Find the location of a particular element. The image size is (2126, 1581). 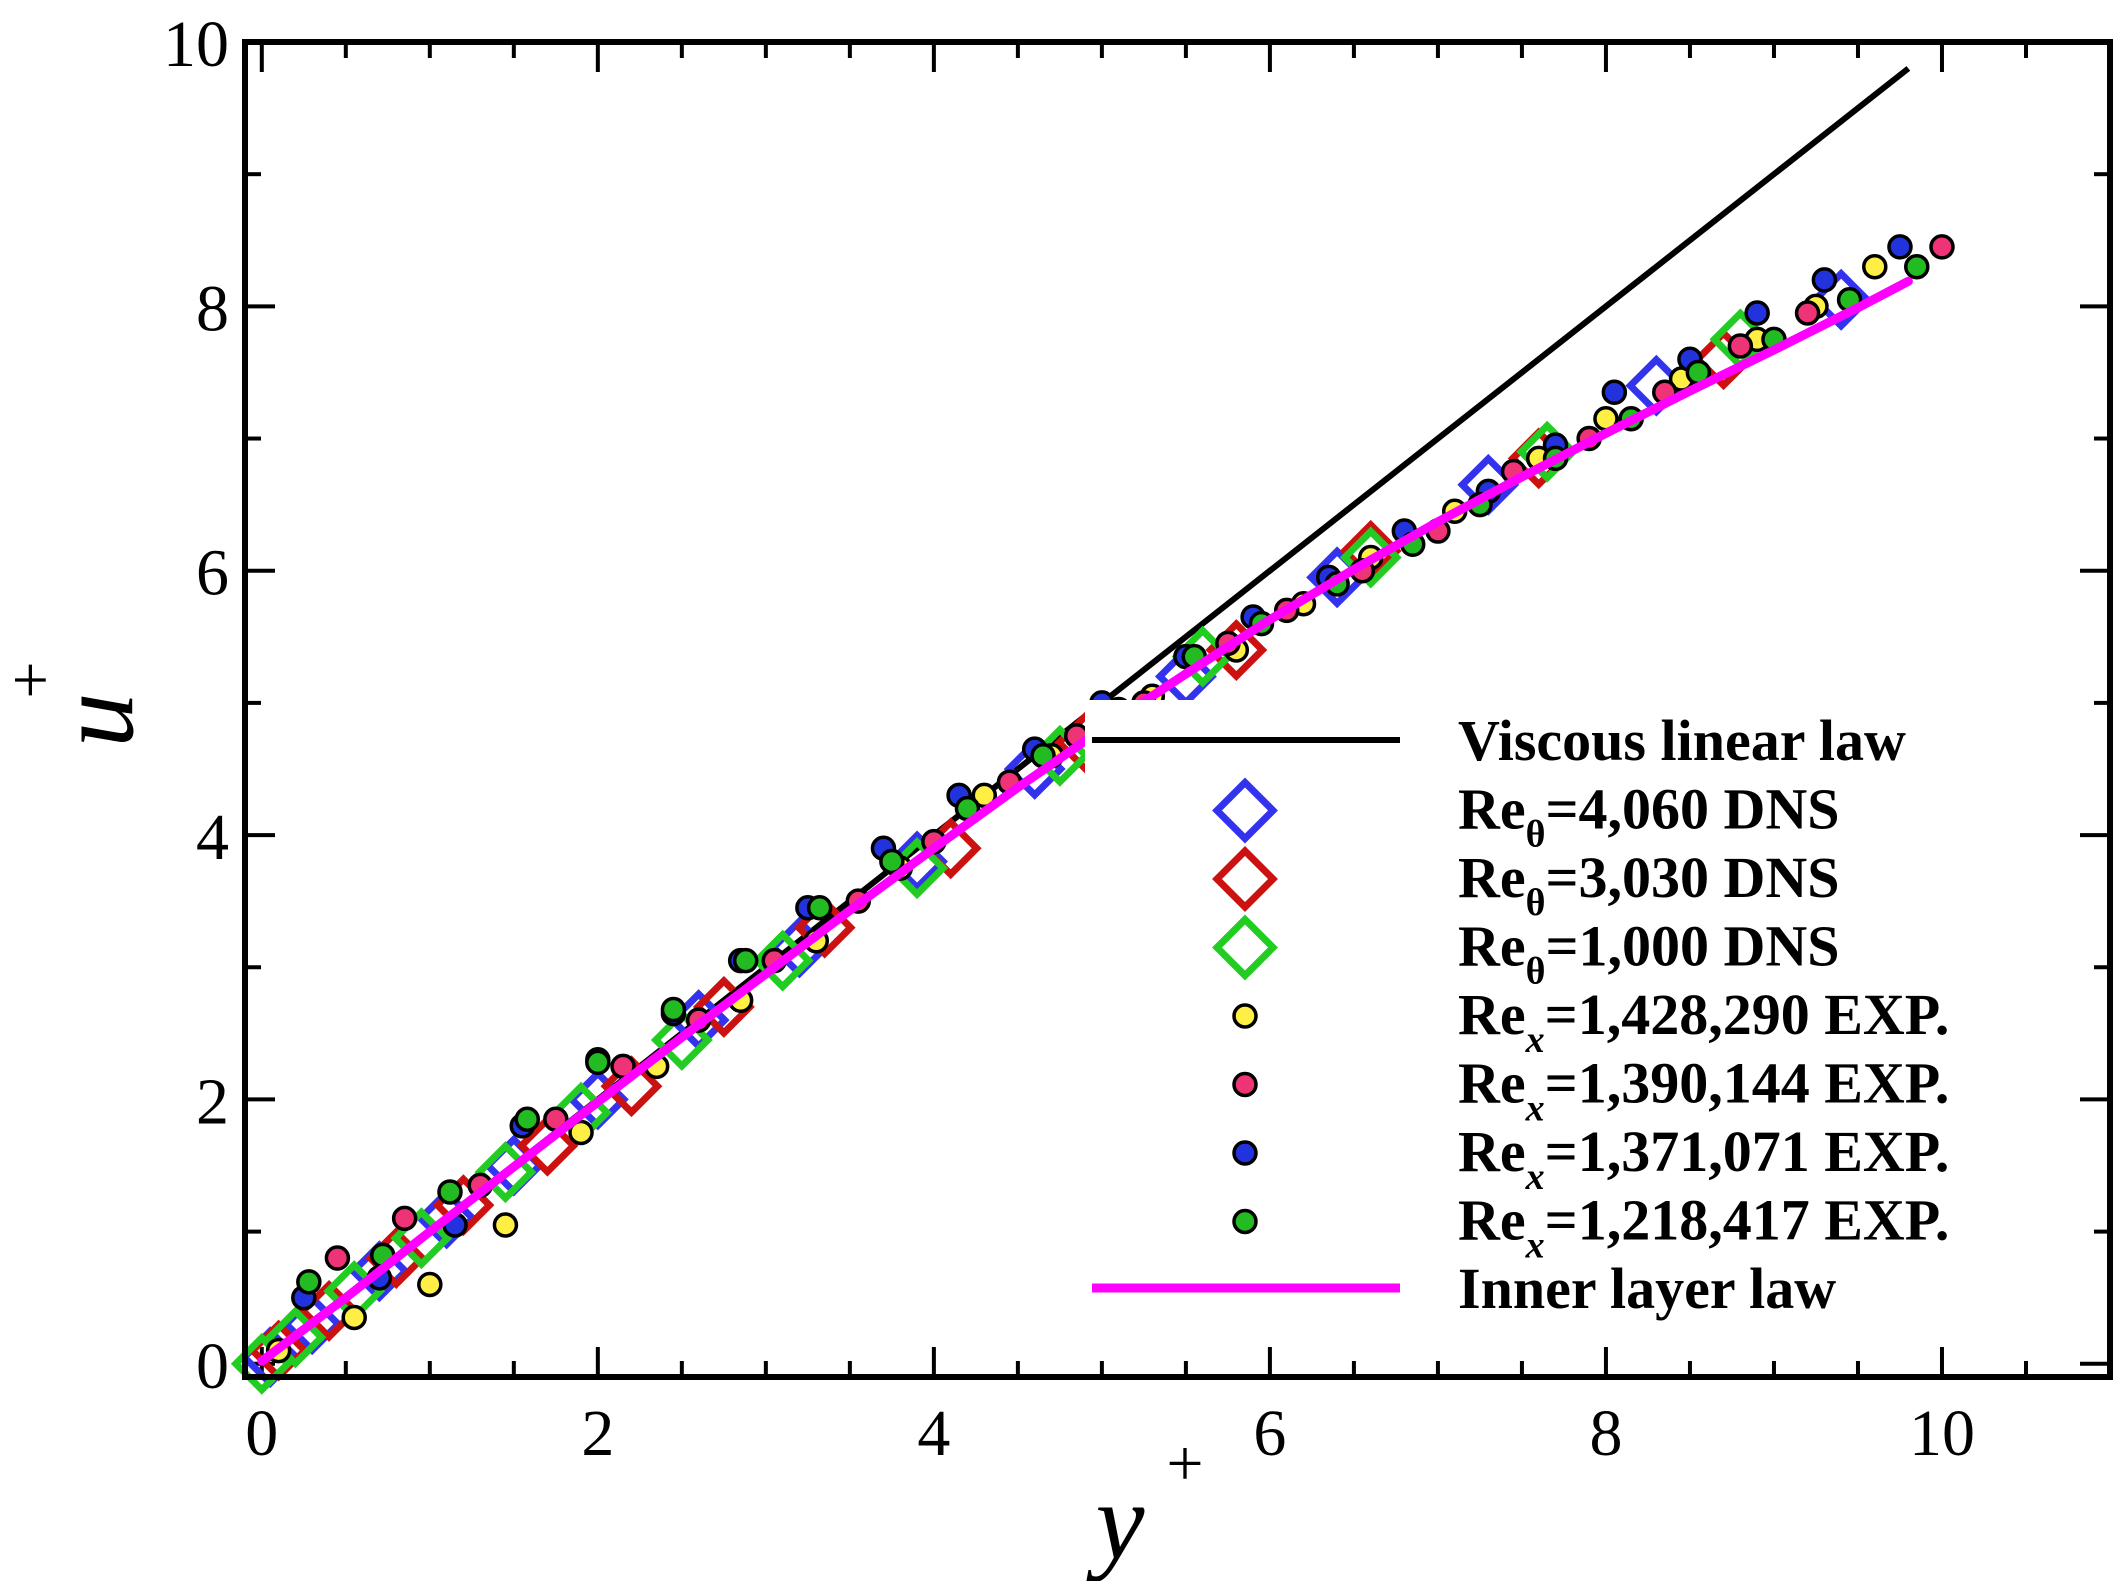

legend-entry-label: Rex=1,428,290 EXP. is located at coordinates (1703, 1021).